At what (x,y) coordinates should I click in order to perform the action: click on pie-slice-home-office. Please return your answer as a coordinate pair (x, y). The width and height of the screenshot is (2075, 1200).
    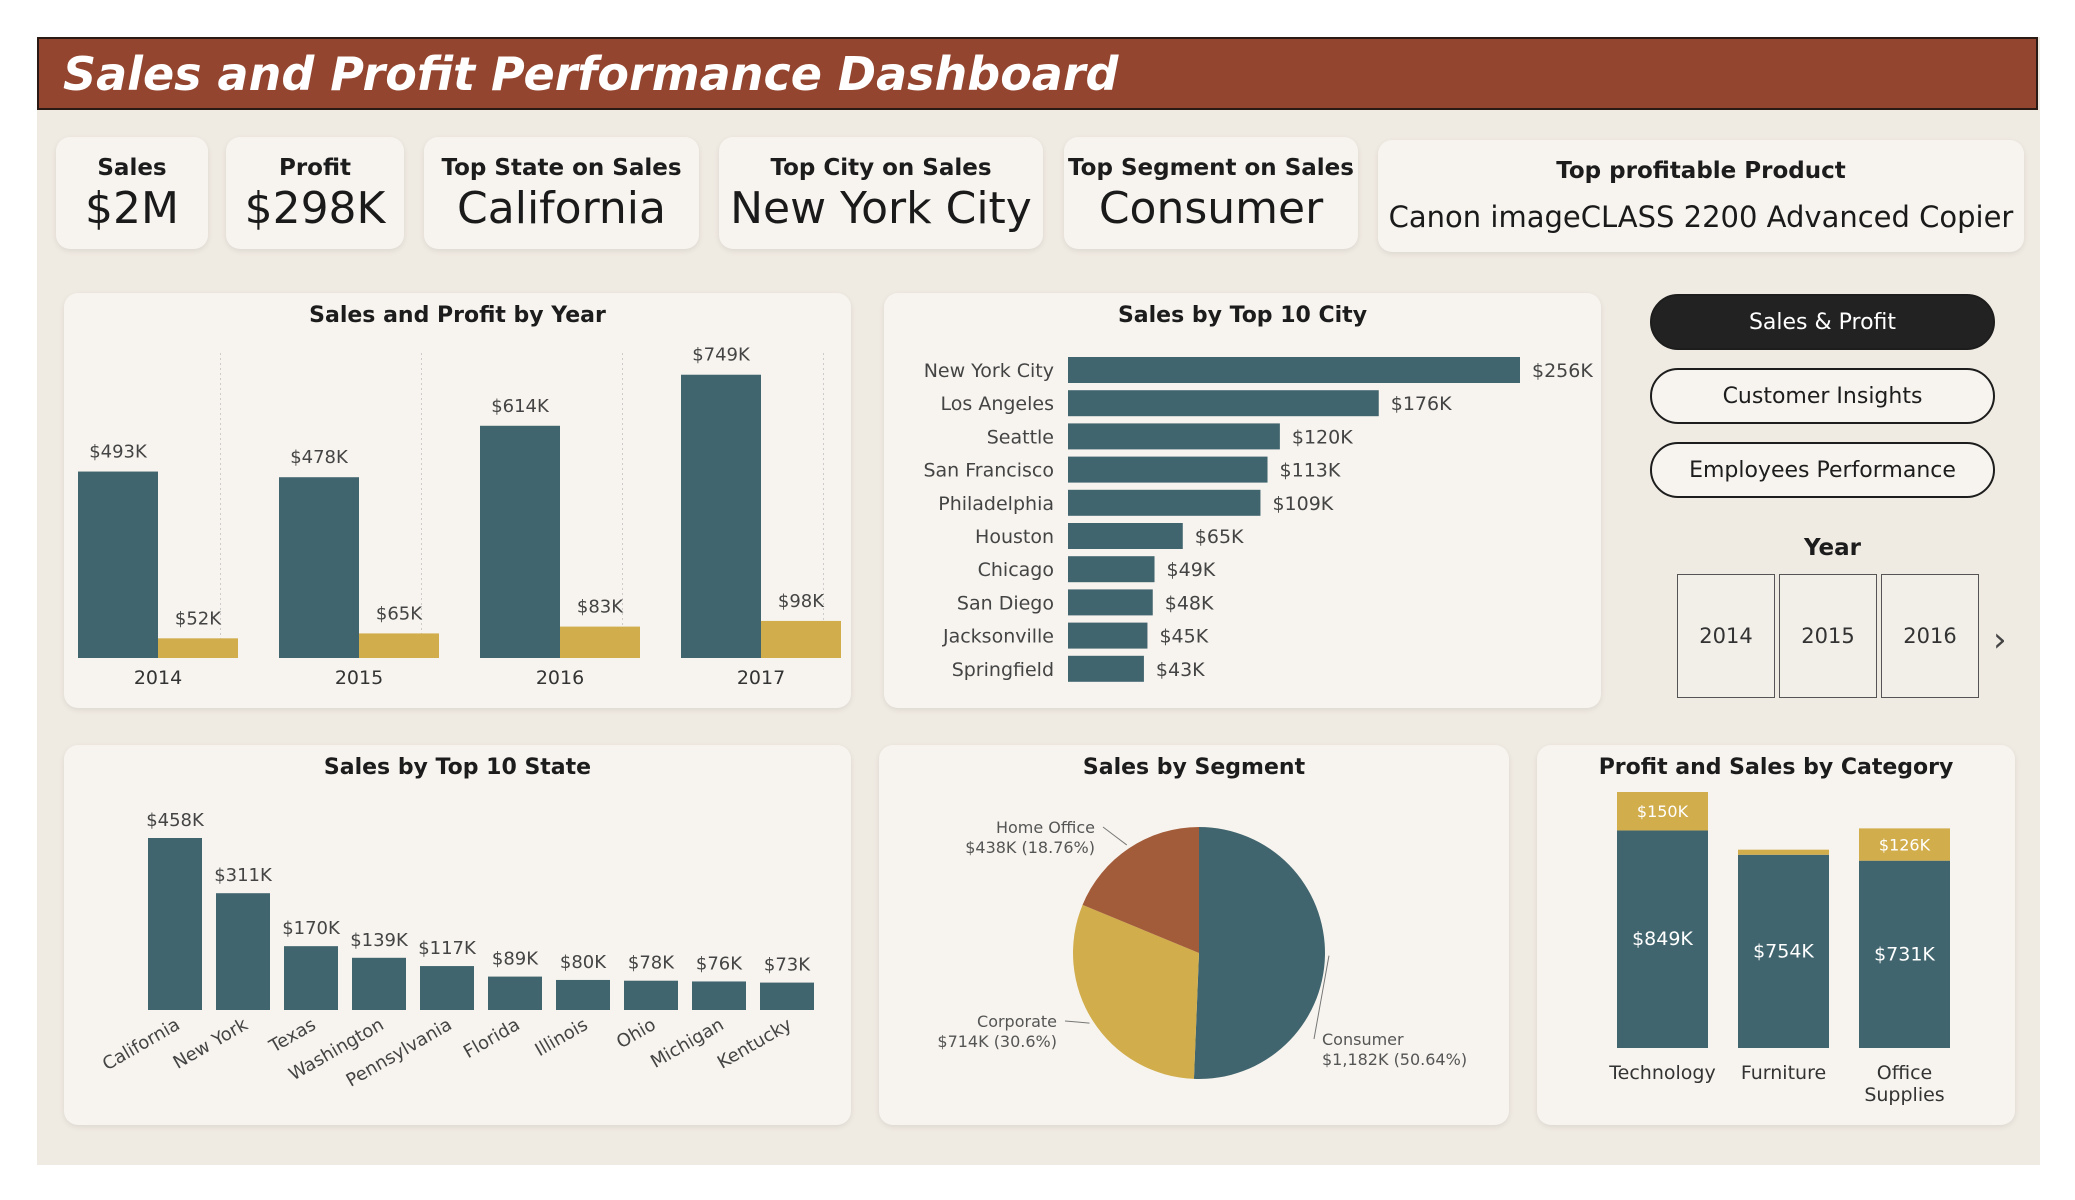
    Looking at the image, I should click on (1140, 890).